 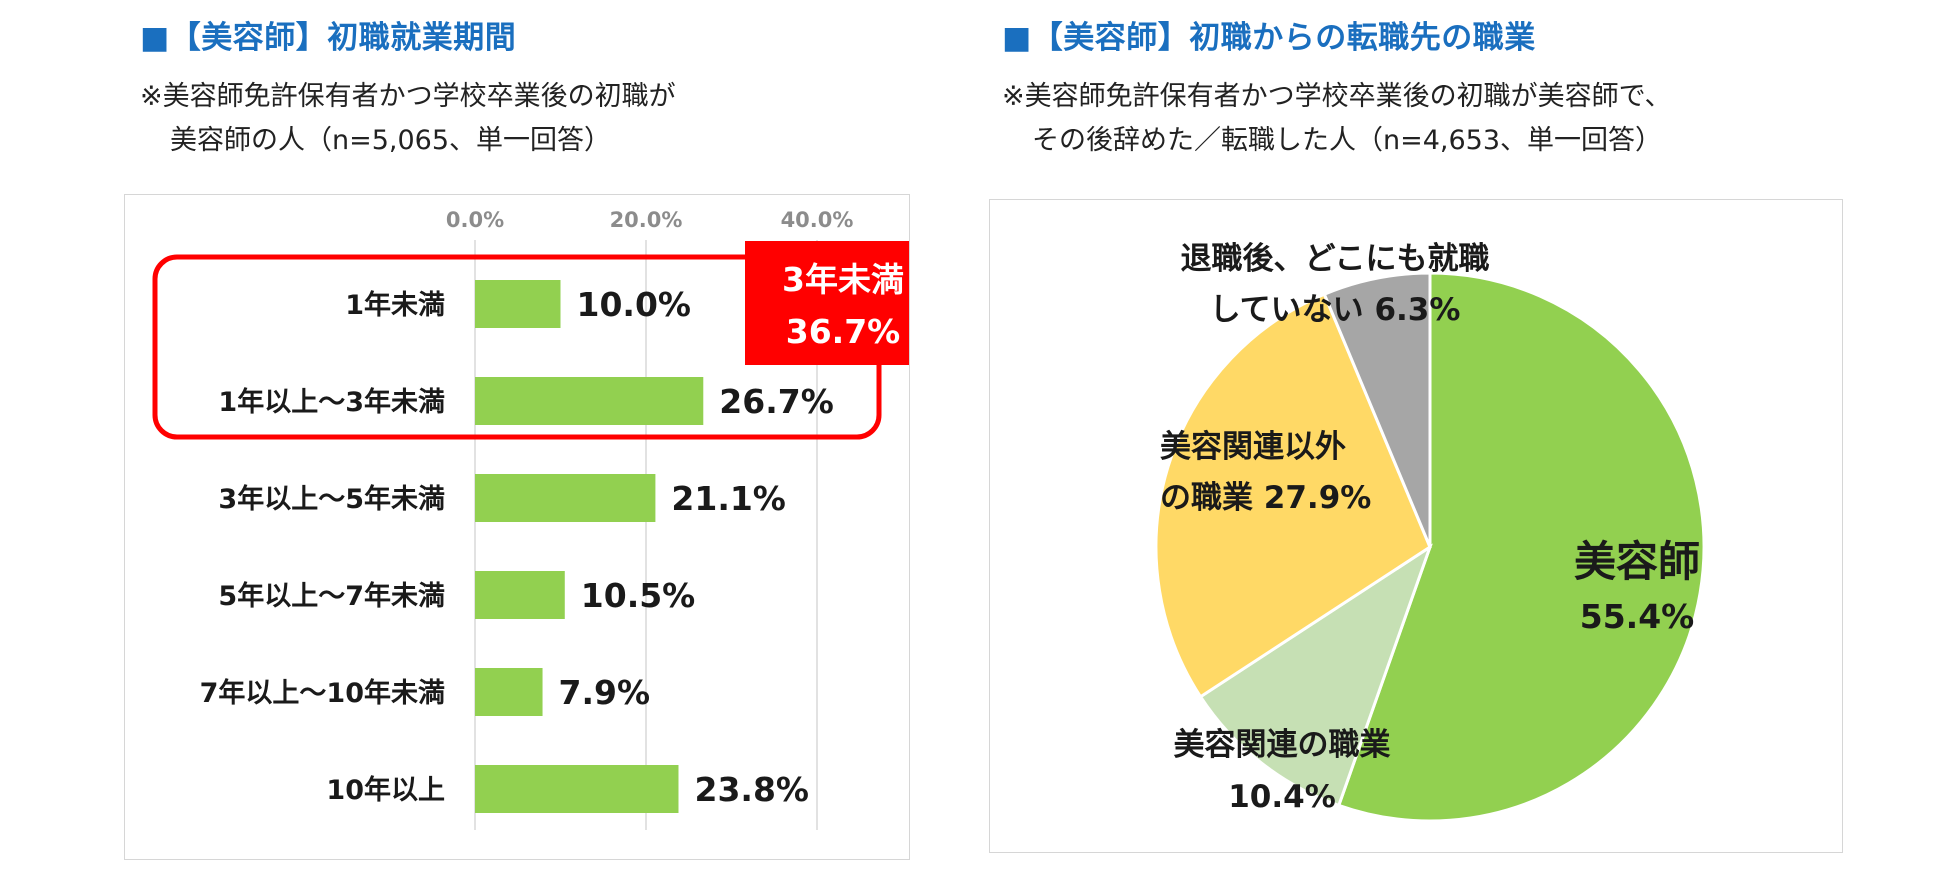 I want to click on left-note-line-2: 美容師の人（n=5,065、単一回答）, so click(x=391, y=140).